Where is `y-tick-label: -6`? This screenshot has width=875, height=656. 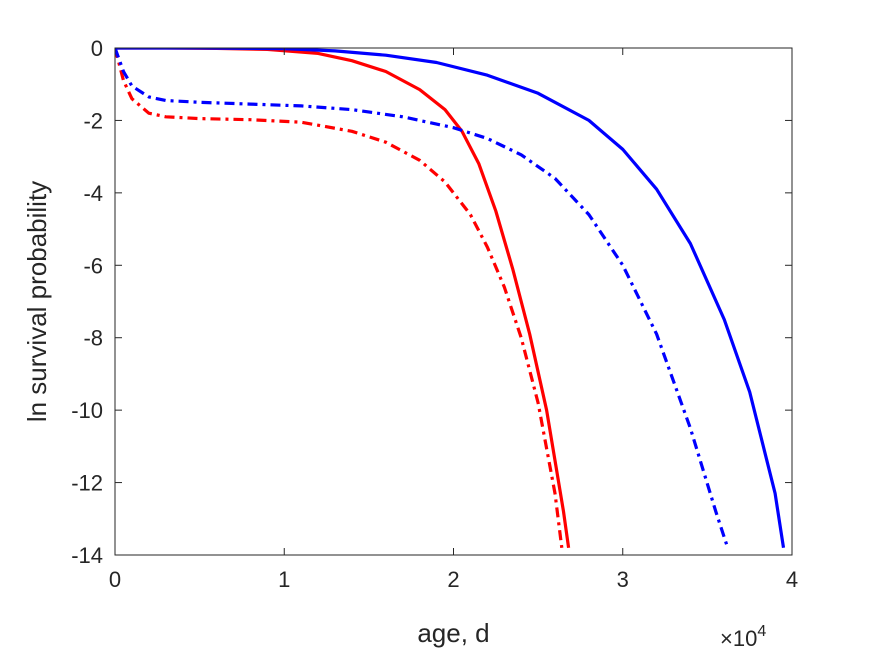
y-tick-label: -6 is located at coordinates (93, 265).